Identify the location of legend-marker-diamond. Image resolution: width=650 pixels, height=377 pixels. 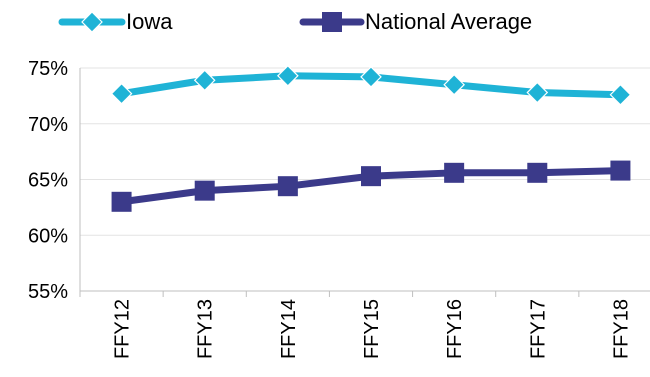
(92, 22).